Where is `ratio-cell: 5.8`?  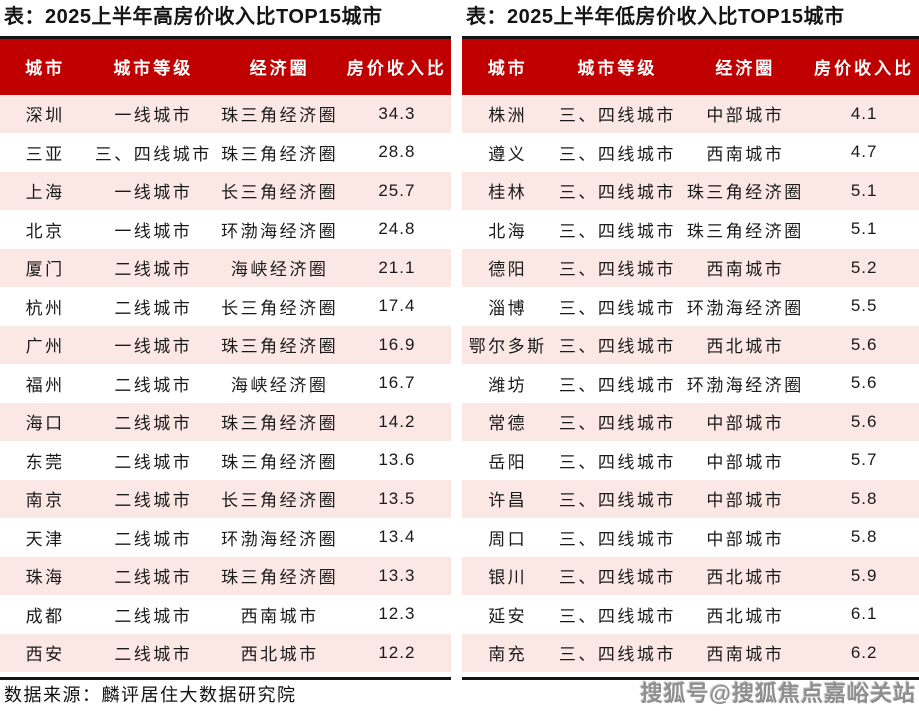
ratio-cell: 5.8 is located at coordinates (864, 498).